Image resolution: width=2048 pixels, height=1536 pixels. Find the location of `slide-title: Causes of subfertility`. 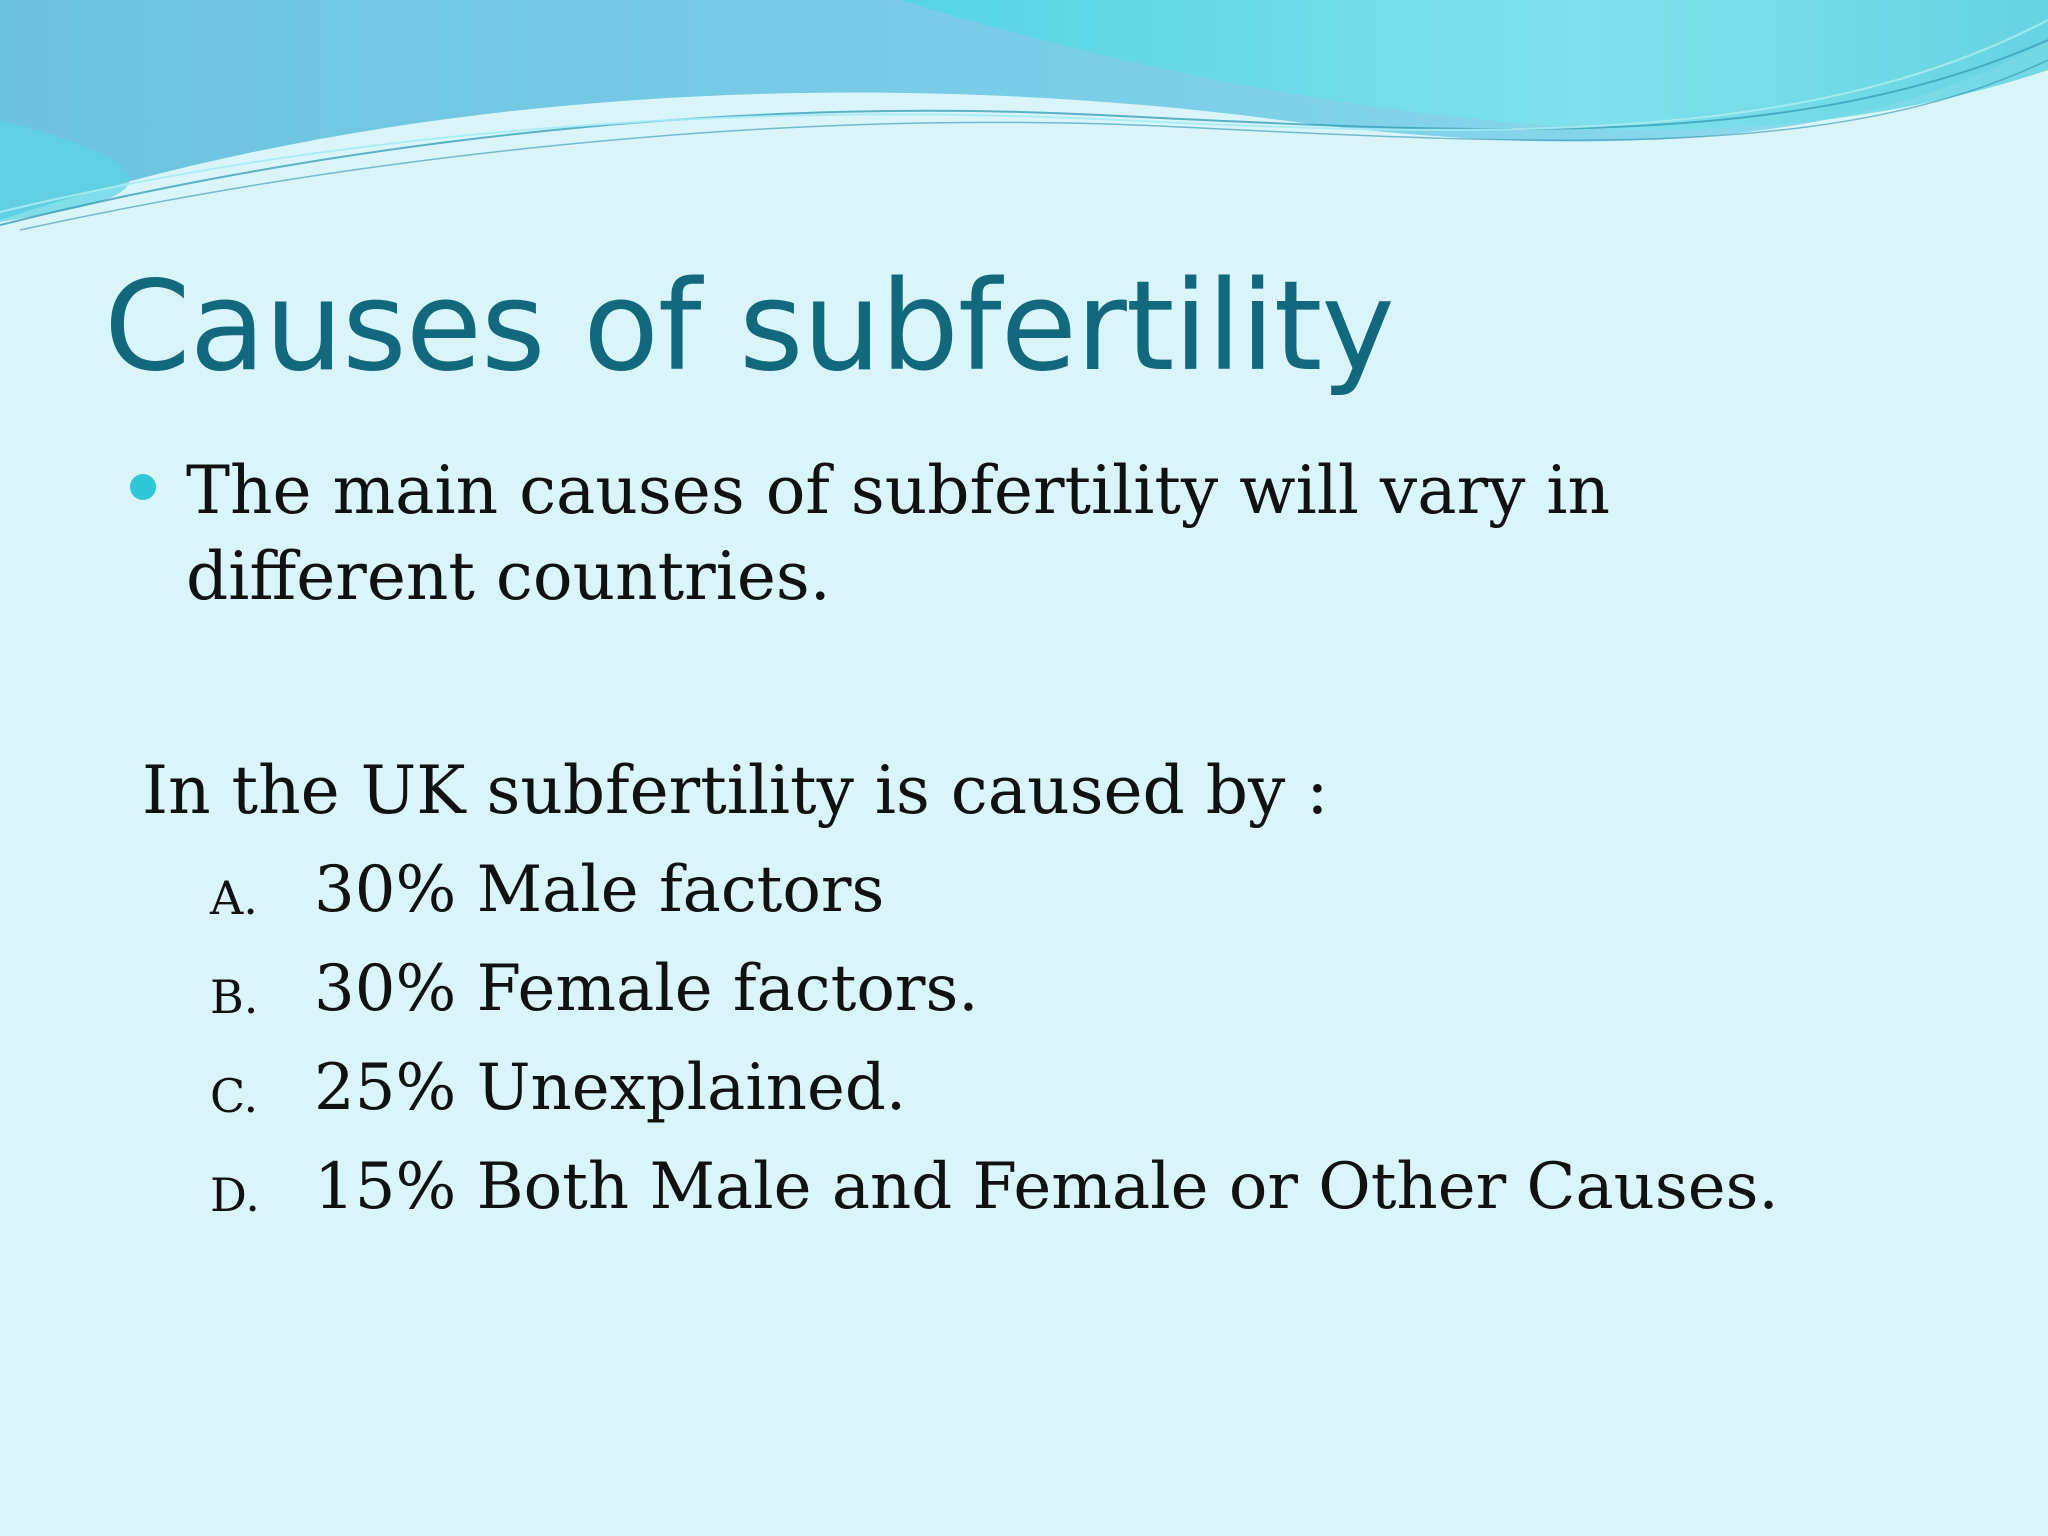

slide-title: Causes of subfertility is located at coordinates (749, 327).